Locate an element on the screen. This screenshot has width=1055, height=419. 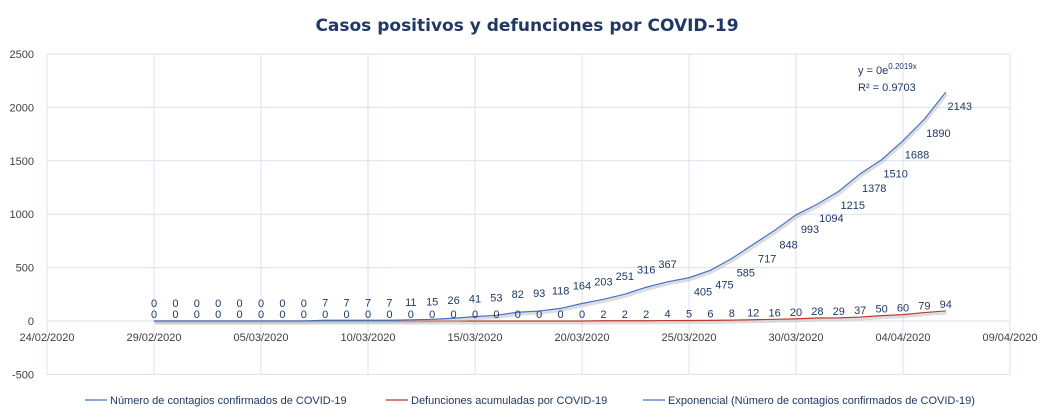
data-label: 8 is located at coordinates (732, 314).